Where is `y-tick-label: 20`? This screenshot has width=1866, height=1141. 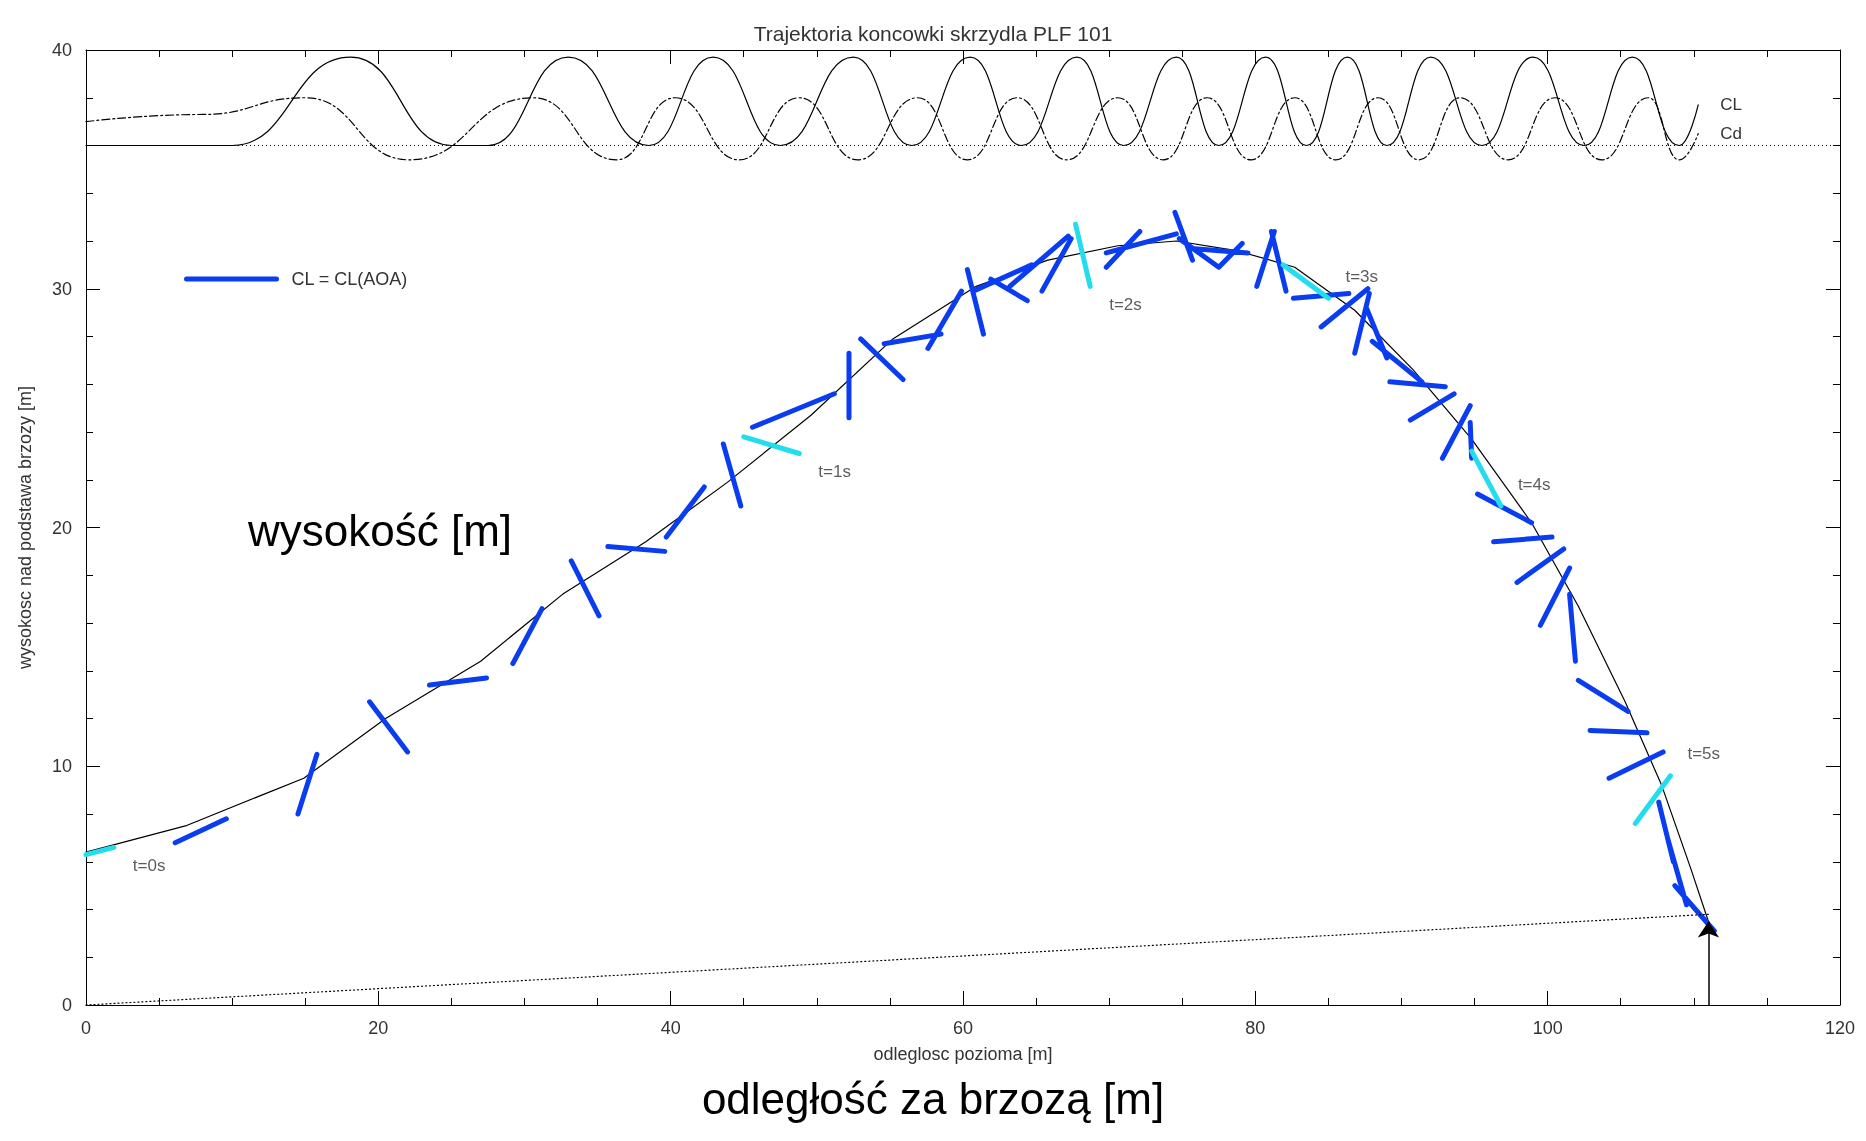
y-tick-label: 20 is located at coordinates (61, 527).